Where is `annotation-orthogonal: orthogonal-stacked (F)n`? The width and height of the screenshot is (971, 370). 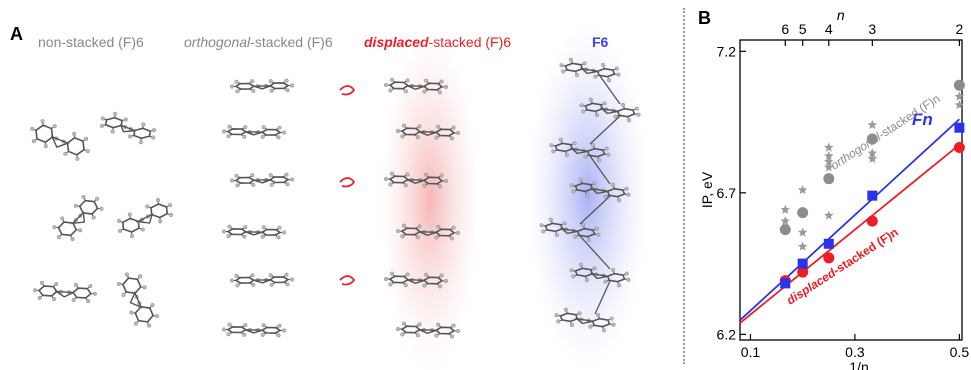
annotation-orthogonal: orthogonal-stacked (F)n is located at coordinates (885, 131).